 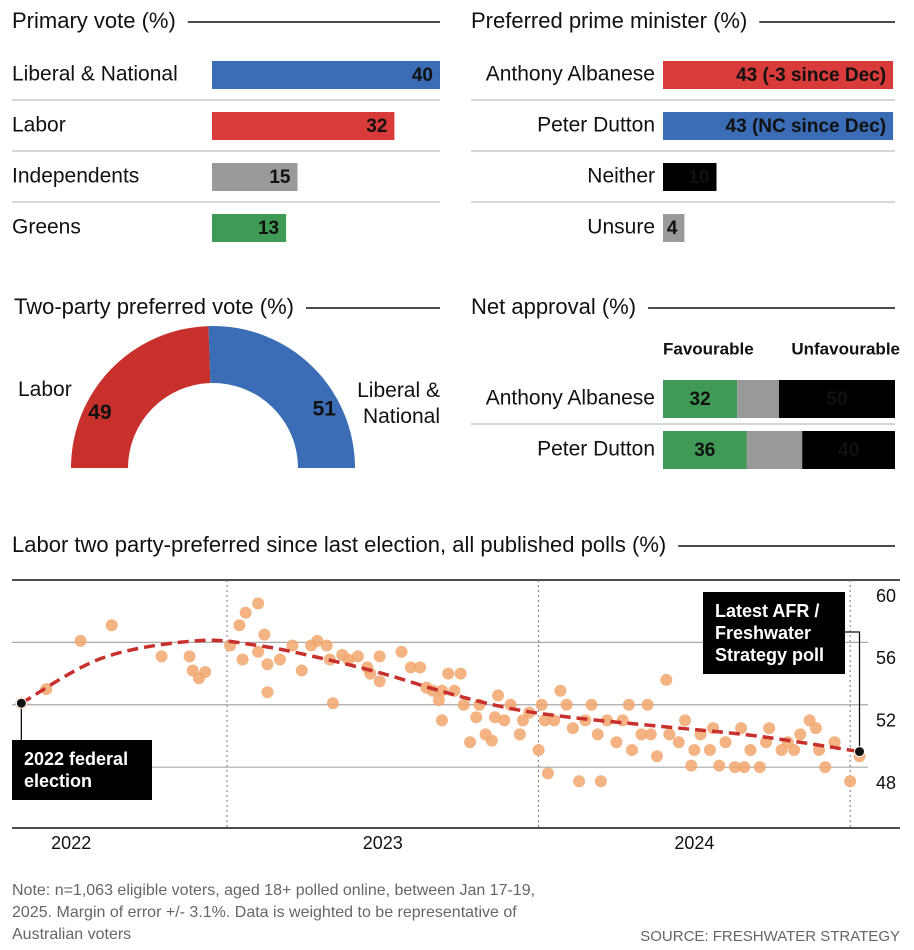 What do you see at coordinates (845, 348) in the screenshot?
I see `legend-label: Unfavourable` at bounding box center [845, 348].